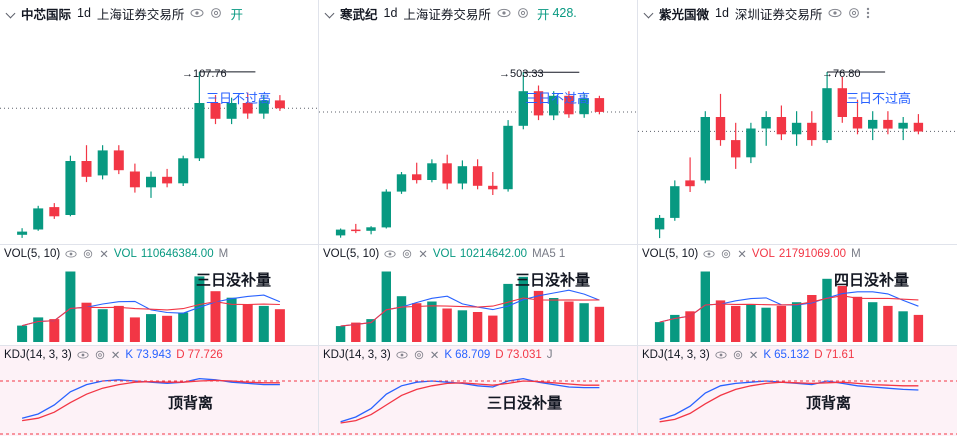 The height and width of the screenshot is (436, 958). Describe the element at coordinates (473, 354) in the screenshot. I see `kdj-k-value: 68.709` at that location.